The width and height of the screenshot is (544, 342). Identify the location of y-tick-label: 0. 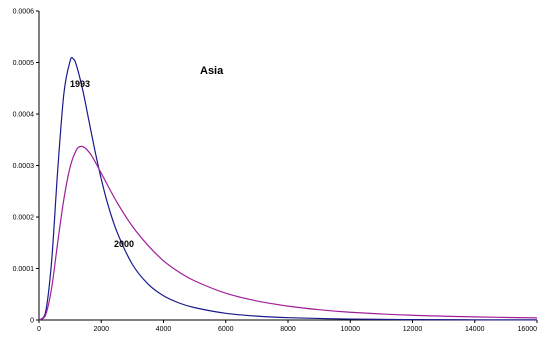
(32, 321).